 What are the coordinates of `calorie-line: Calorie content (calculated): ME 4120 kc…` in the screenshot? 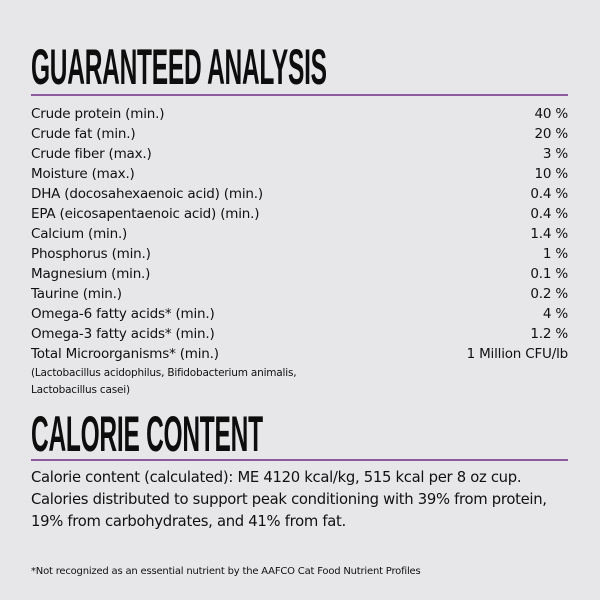 It's located at (276, 477).